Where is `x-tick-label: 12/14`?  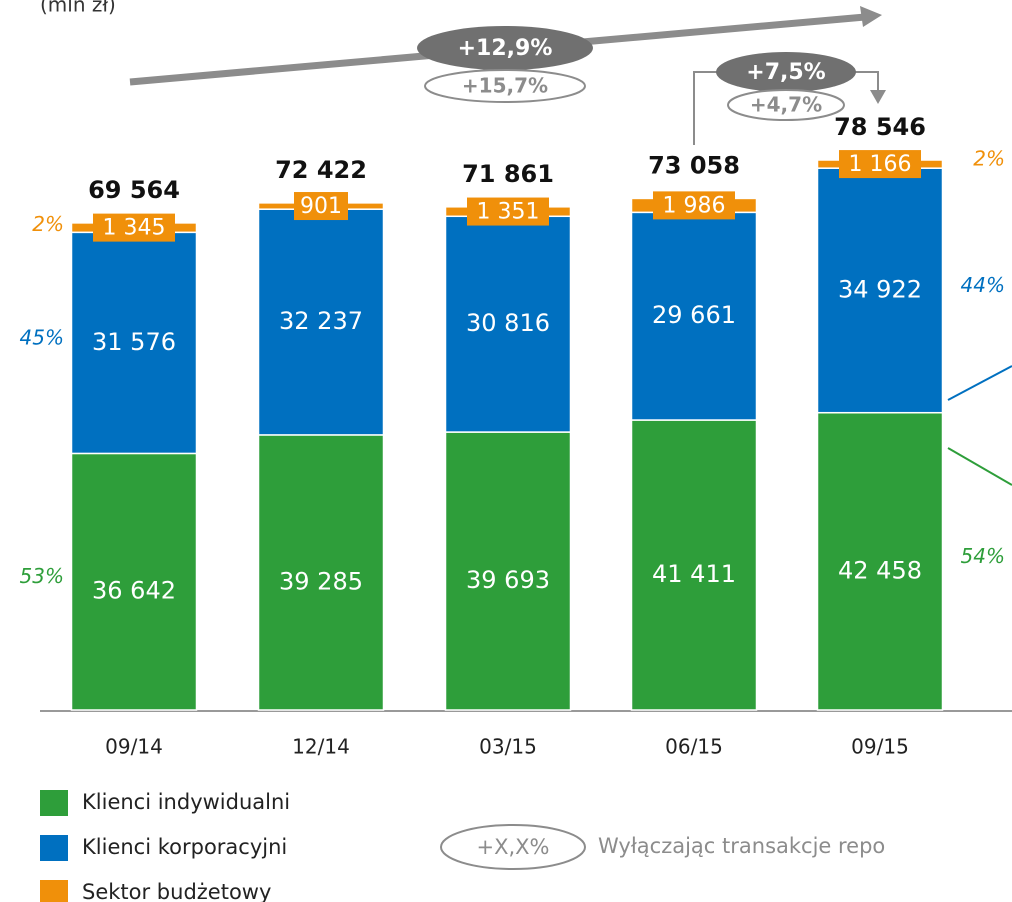
x-tick-label: 12/14 is located at coordinates (321, 747).